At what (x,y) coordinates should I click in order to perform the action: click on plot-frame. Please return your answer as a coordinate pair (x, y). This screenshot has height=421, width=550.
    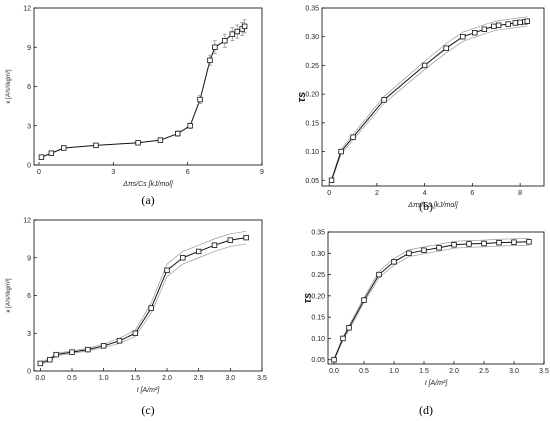
    Looking at the image, I should click on (436, 298).